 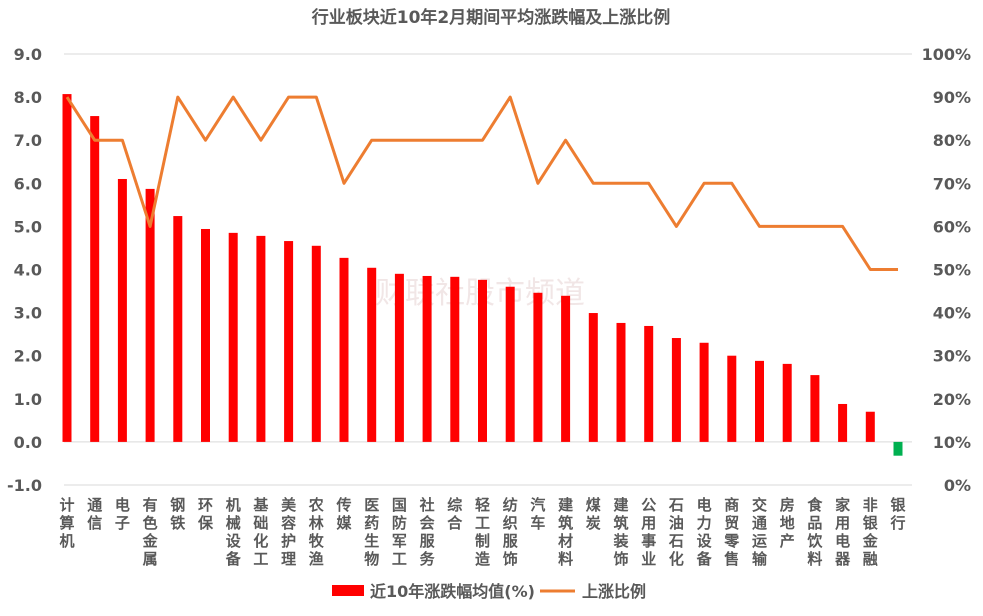 I want to click on category-char: 国, so click(x=399, y=505).